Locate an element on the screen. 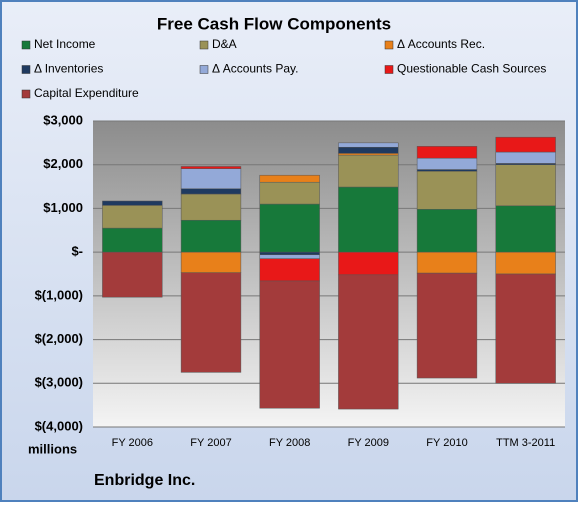 This screenshot has width=578, height=507. y-tick-label: $(1,000) is located at coordinates (59, 294).